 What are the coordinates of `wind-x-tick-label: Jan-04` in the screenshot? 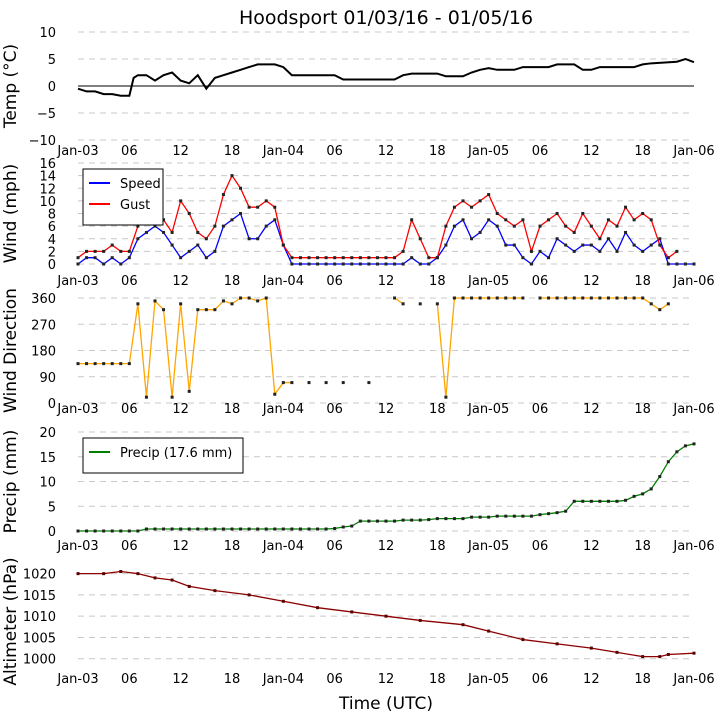 It's located at (283, 281).